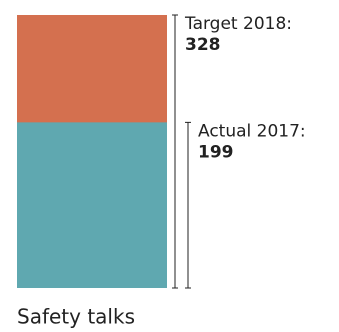 The image size is (339, 332). What do you see at coordinates (203, 45) in the screenshot?
I see `value-label: 328` at bounding box center [203, 45].